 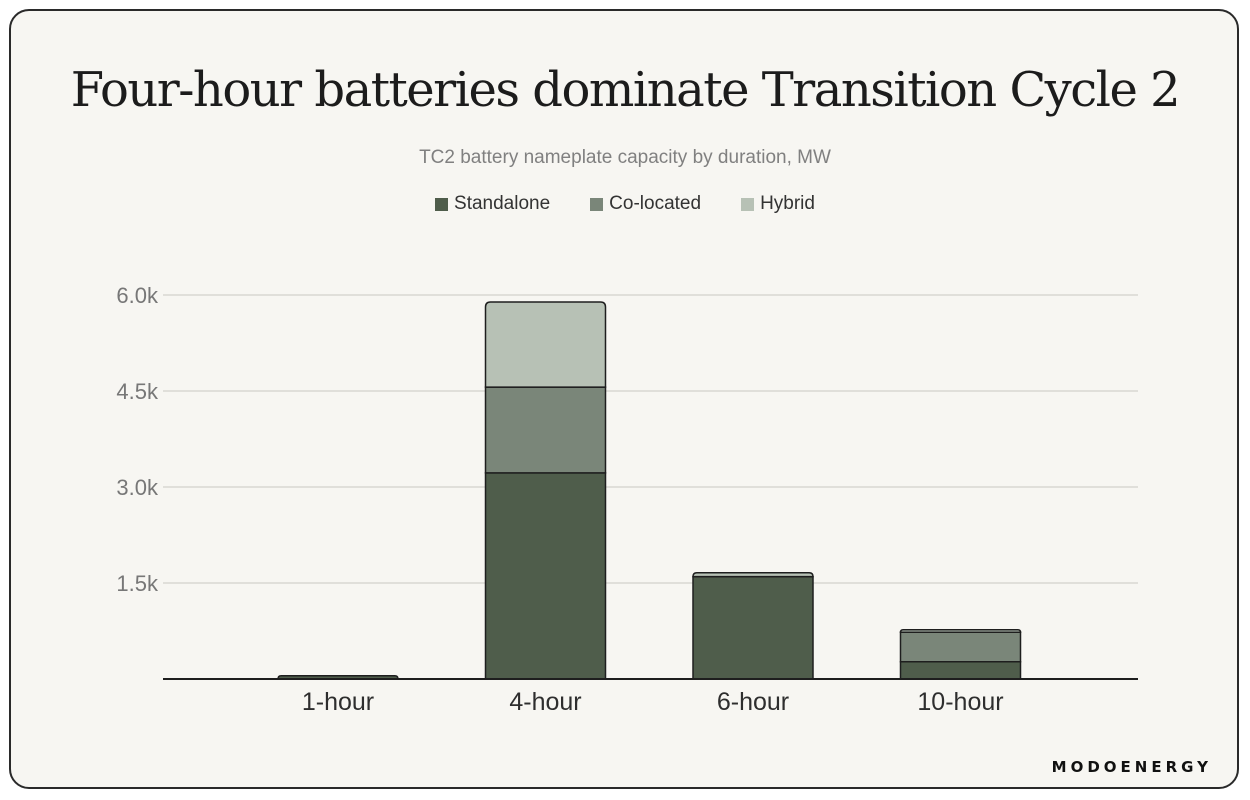 I want to click on bar-10-hour-hybrid, so click(x=960, y=631).